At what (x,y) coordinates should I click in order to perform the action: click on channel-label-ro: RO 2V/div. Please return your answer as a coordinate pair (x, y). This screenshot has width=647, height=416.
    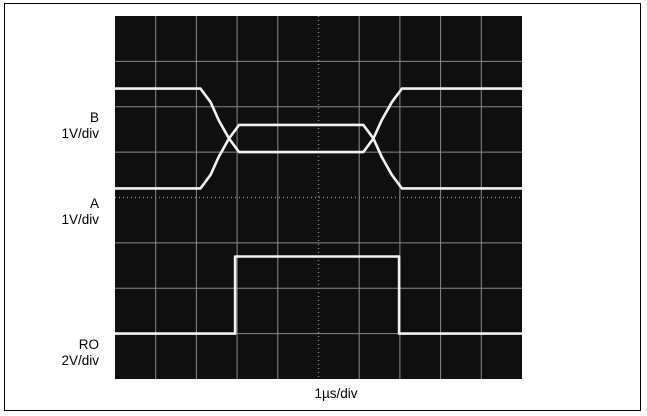
    Looking at the image, I should click on (80, 352).